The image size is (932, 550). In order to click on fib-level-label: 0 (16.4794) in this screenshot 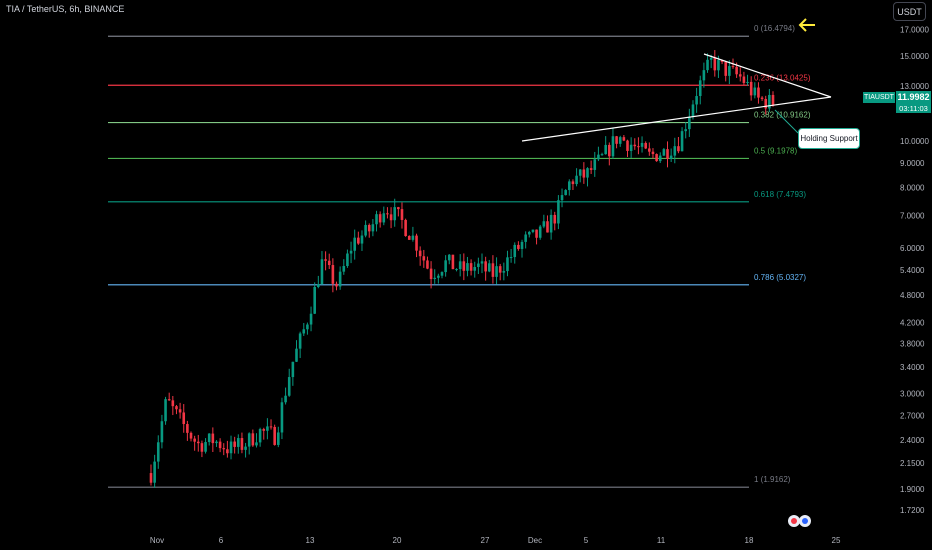, I will do `click(774, 28)`.